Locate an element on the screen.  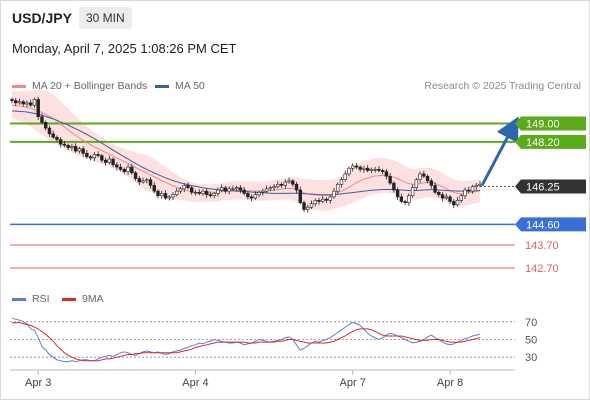
x-tick-label: Apr 8 is located at coordinates (450, 383).